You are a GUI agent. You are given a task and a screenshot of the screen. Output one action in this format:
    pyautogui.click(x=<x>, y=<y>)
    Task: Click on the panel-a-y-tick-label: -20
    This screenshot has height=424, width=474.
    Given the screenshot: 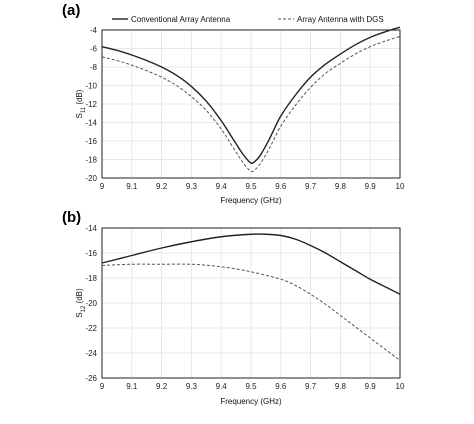 What is the action you would take?
    pyautogui.click(x=91, y=178)
    